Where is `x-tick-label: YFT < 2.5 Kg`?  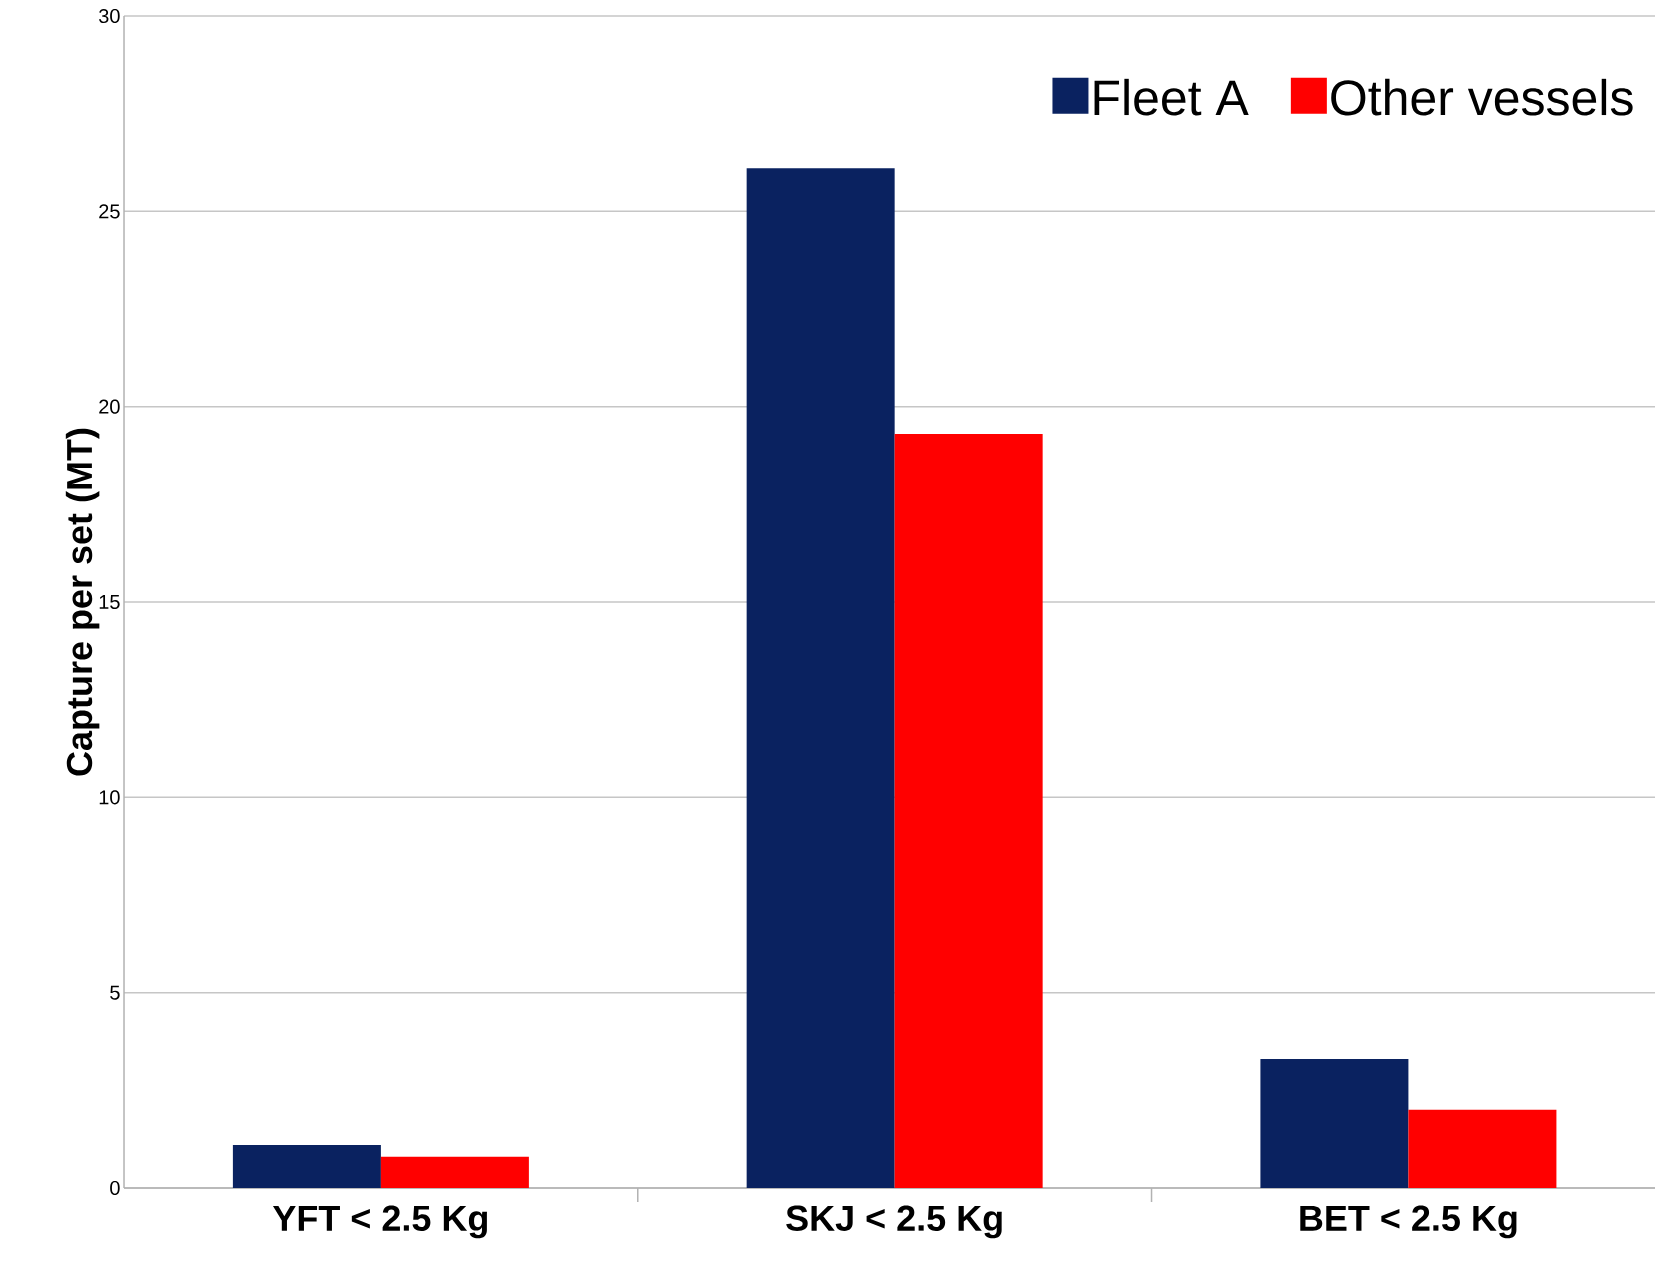
x-tick-label: YFT < 2.5 Kg is located at coordinates (379, 1222).